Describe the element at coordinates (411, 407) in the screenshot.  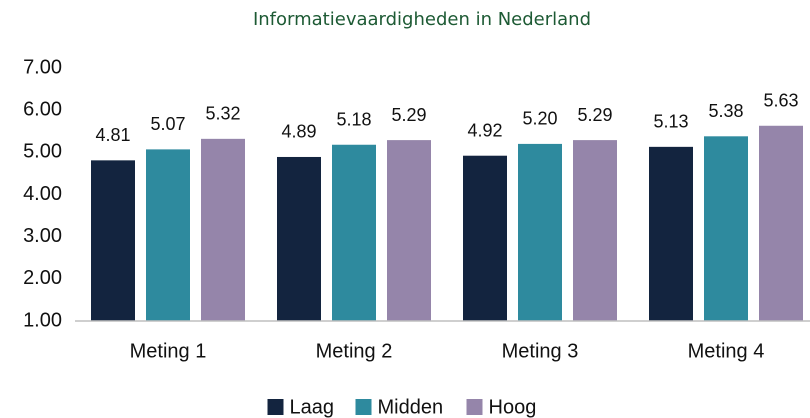
I see `legend-label: Midden` at that location.